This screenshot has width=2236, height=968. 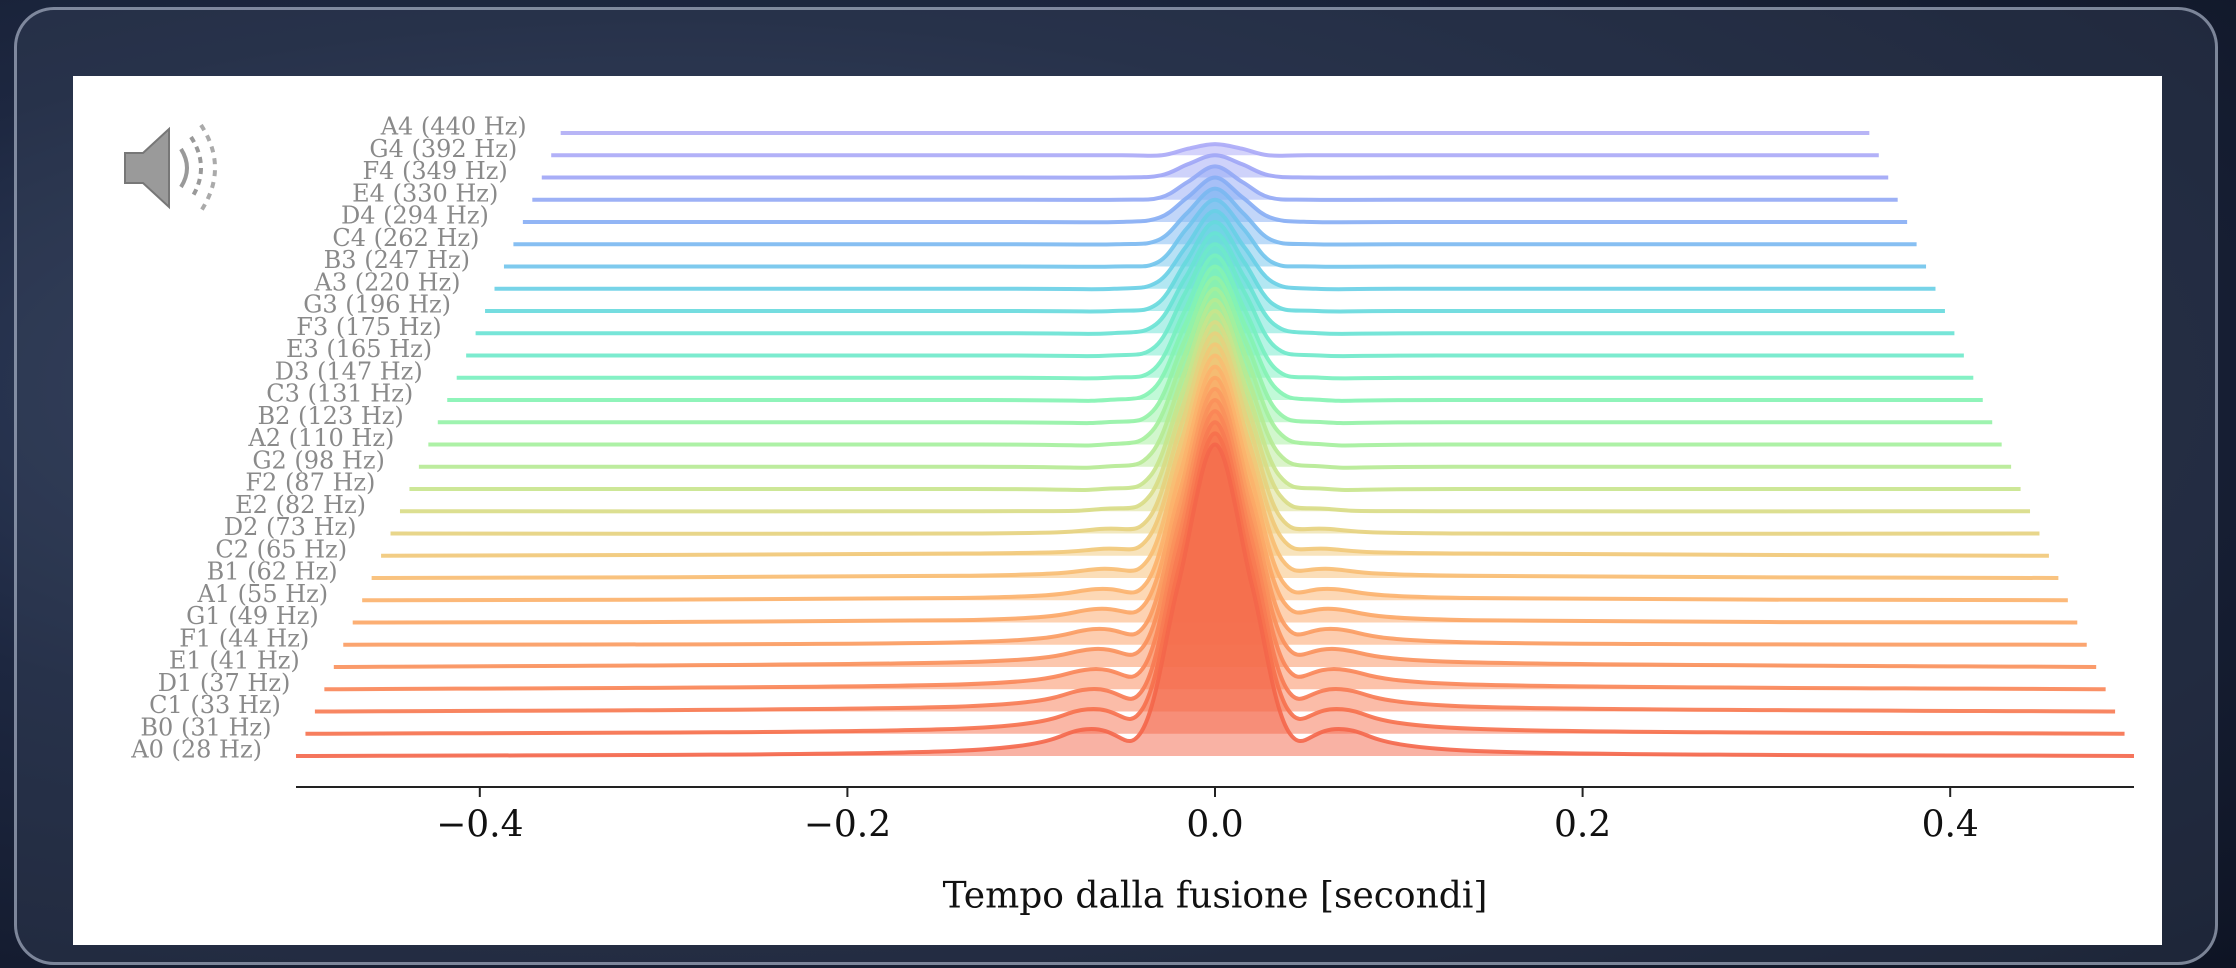 I want to click on x-tick-label: 0.0, so click(x=1214, y=825).